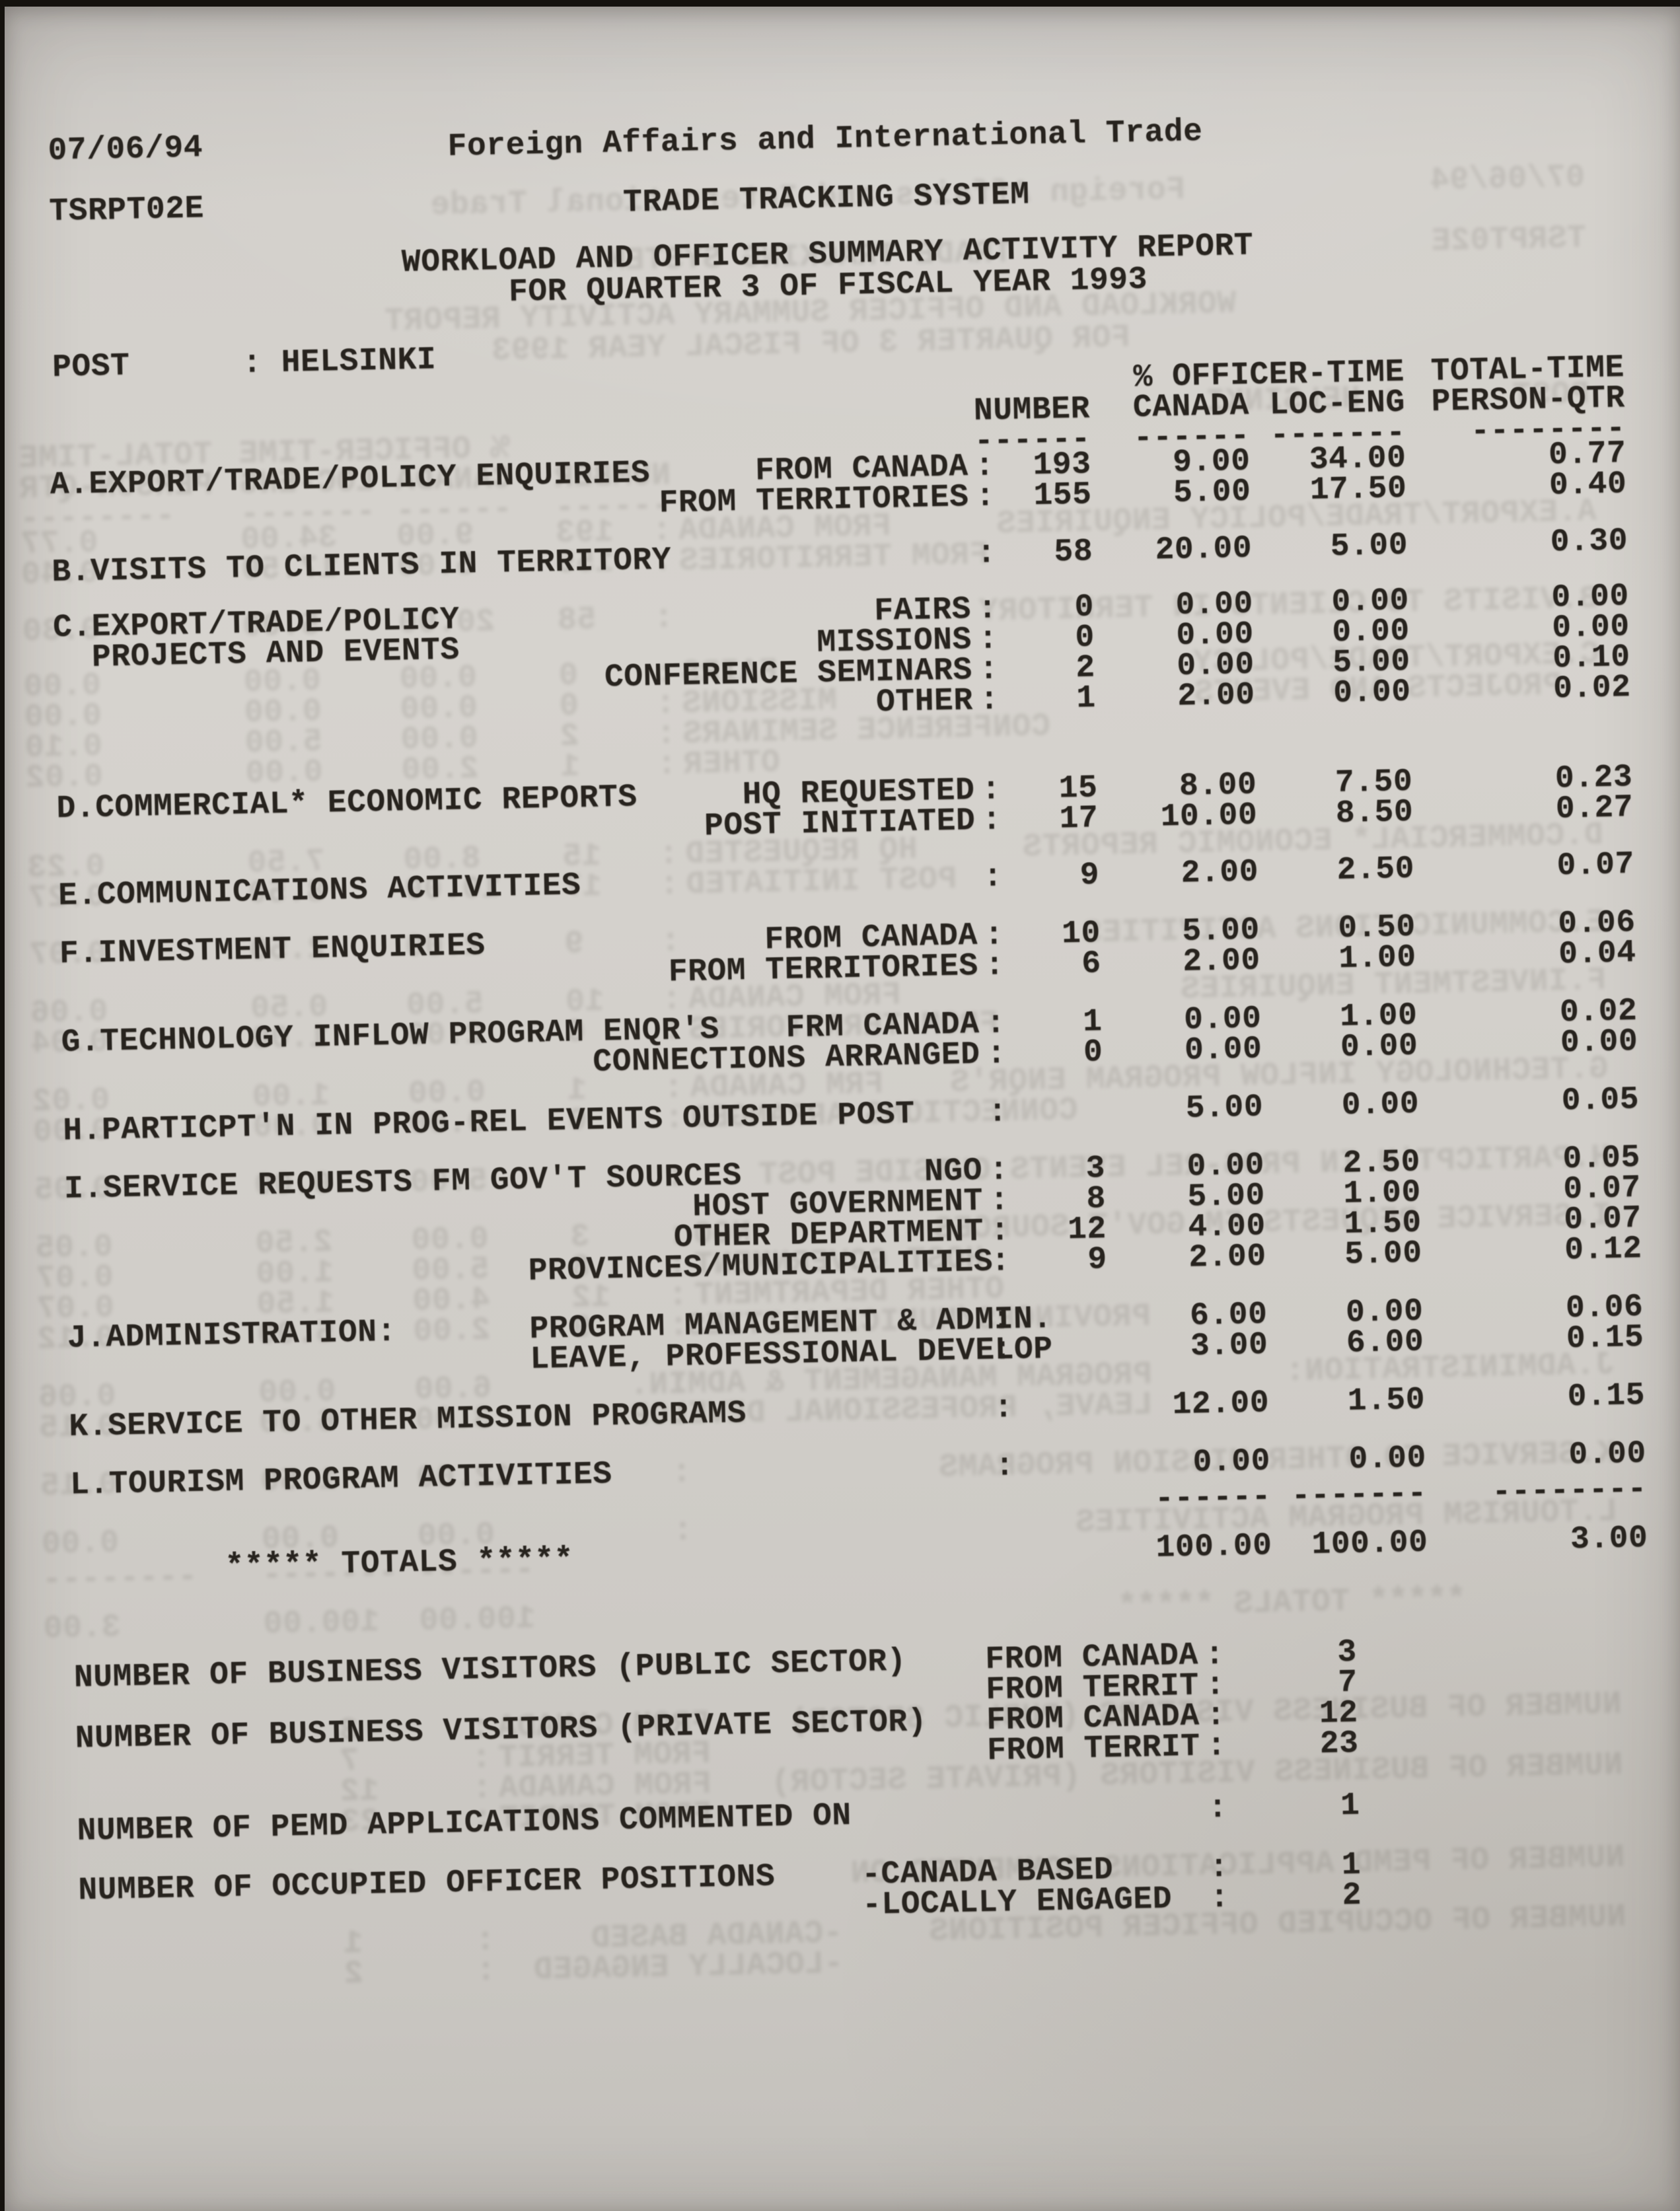  Describe the element at coordinates (1352, 1896) in the screenshot. I see `summary-value: 2` at that location.